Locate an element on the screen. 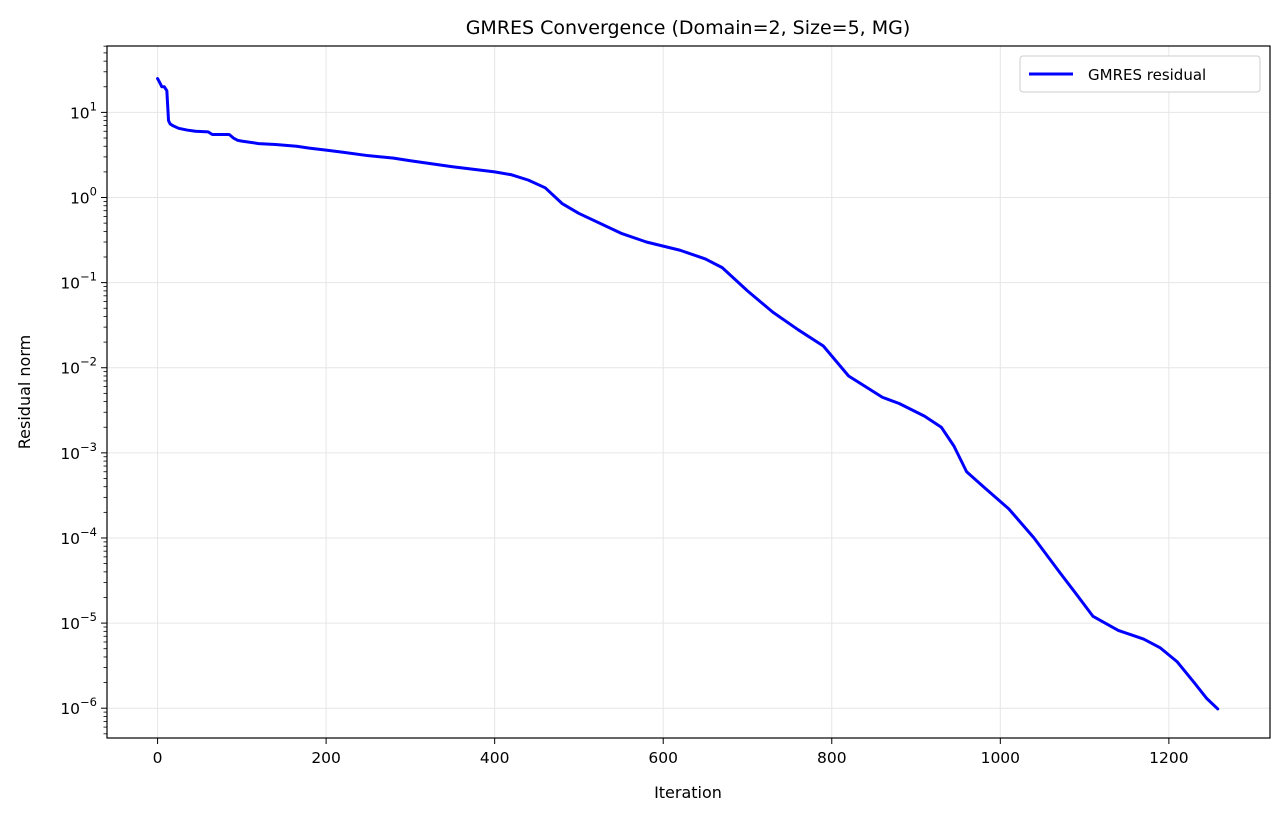 This screenshot has height=817, width=1284. y-tick-label: 10⁻⁴ is located at coordinates (78, 536).